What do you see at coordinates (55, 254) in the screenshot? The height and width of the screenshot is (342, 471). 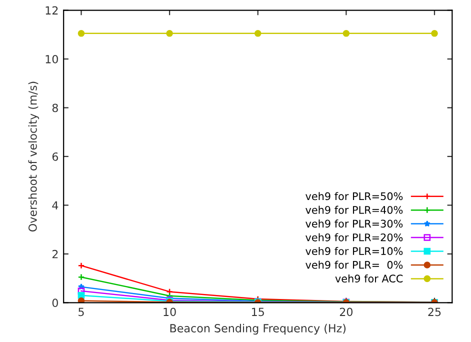 I see `y-tick-label: 2` at bounding box center [55, 254].